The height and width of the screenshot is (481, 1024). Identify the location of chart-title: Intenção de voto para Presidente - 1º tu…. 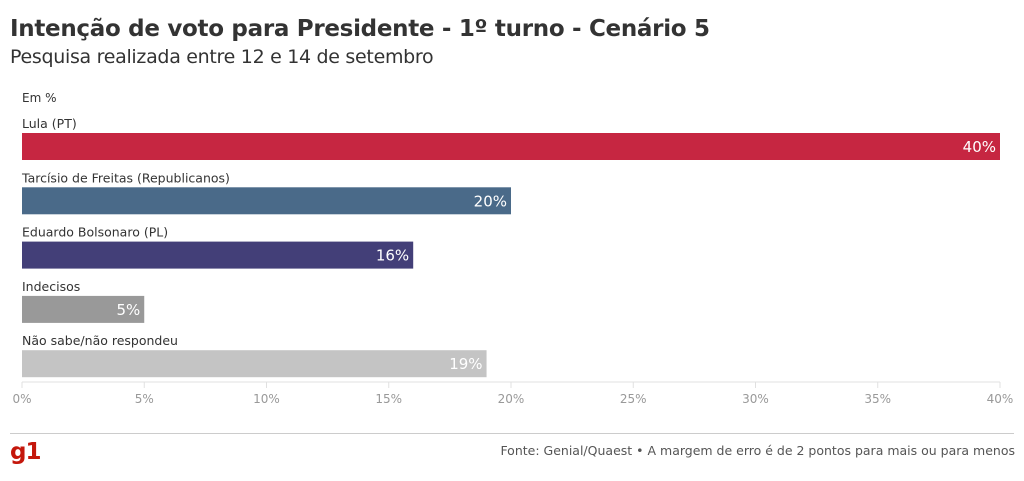
(360, 29).